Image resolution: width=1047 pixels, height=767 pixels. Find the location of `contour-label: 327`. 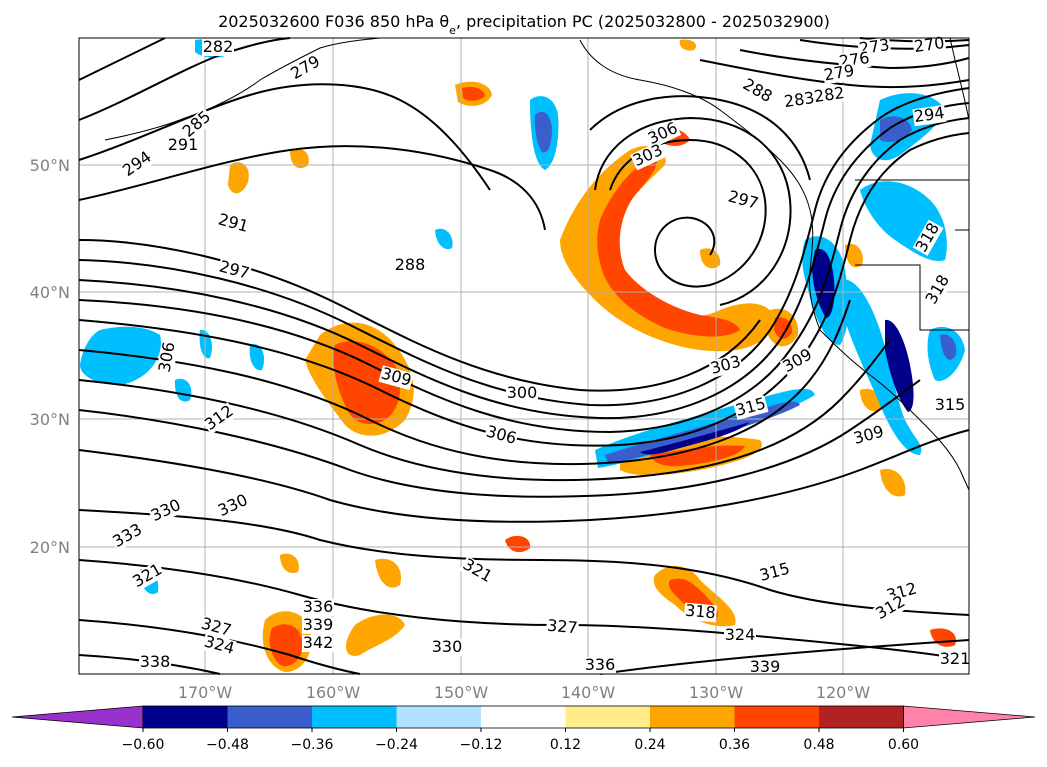

contour-label: 327 is located at coordinates (562, 627).